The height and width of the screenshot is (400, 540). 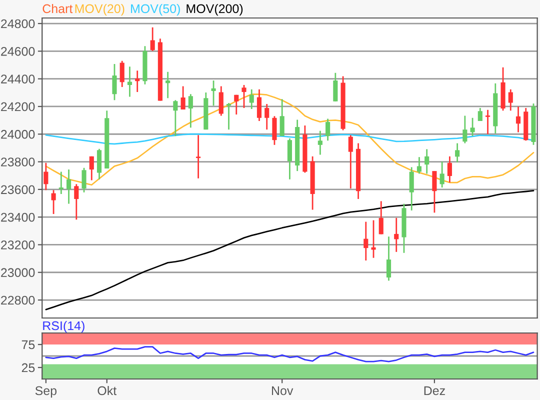 I want to click on y-tick-label: 23800, so click(x=18, y=162).